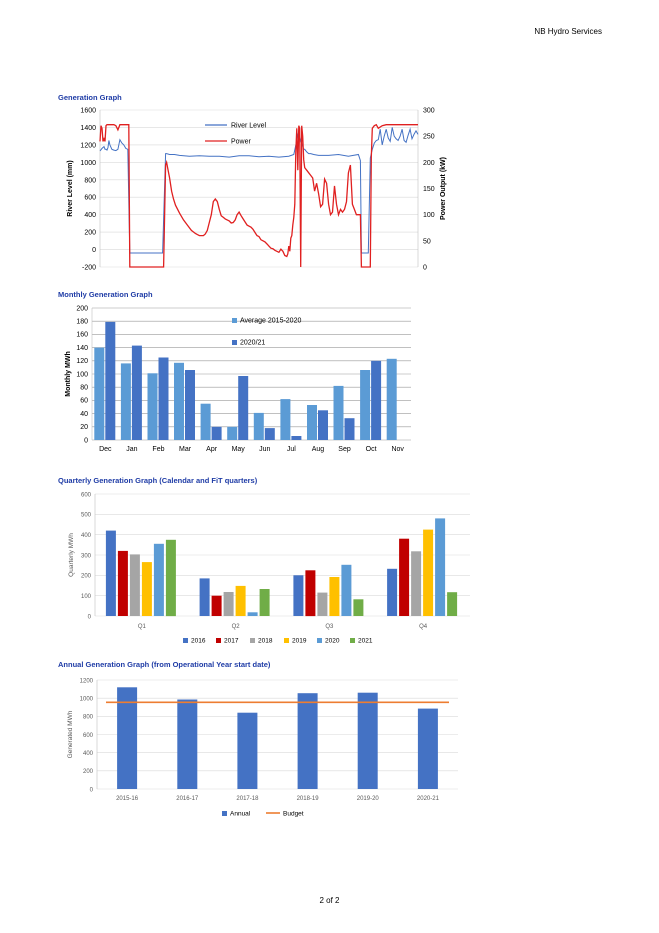 This screenshot has width=659, height=933. I want to click on y-tick-label: 80, so click(84, 388).